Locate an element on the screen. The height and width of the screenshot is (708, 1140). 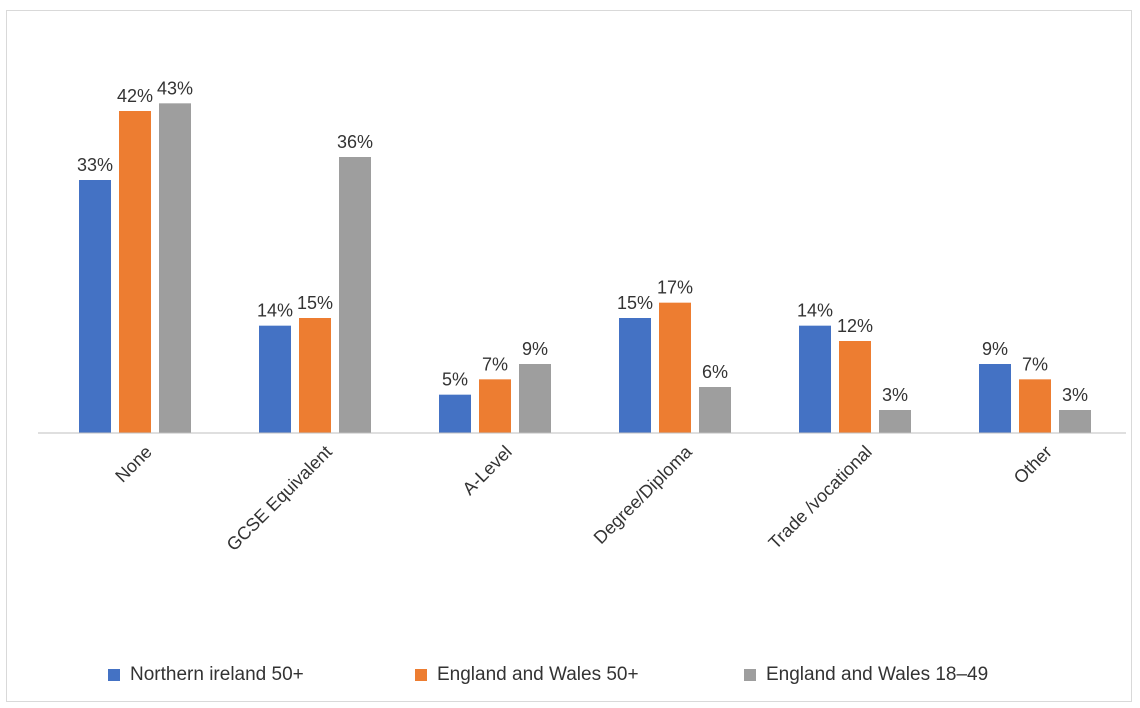
category-label-5: Other is located at coordinates (1033, 465).